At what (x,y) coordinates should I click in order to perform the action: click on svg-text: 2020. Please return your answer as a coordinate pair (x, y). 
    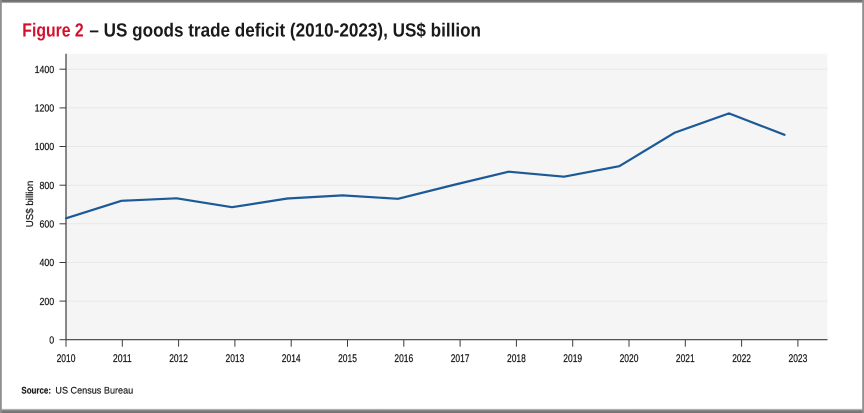
    Looking at the image, I should click on (629, 359).